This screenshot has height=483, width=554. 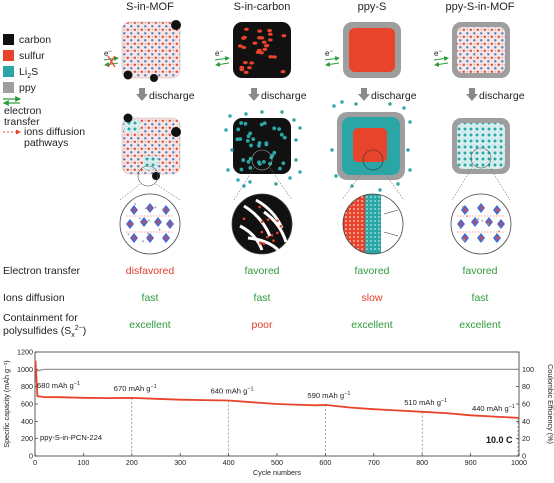 What do you see at coordinates (374, 462) in the screenshot?
I see `x-tick-label: 700` at bounding box center [374, 462].